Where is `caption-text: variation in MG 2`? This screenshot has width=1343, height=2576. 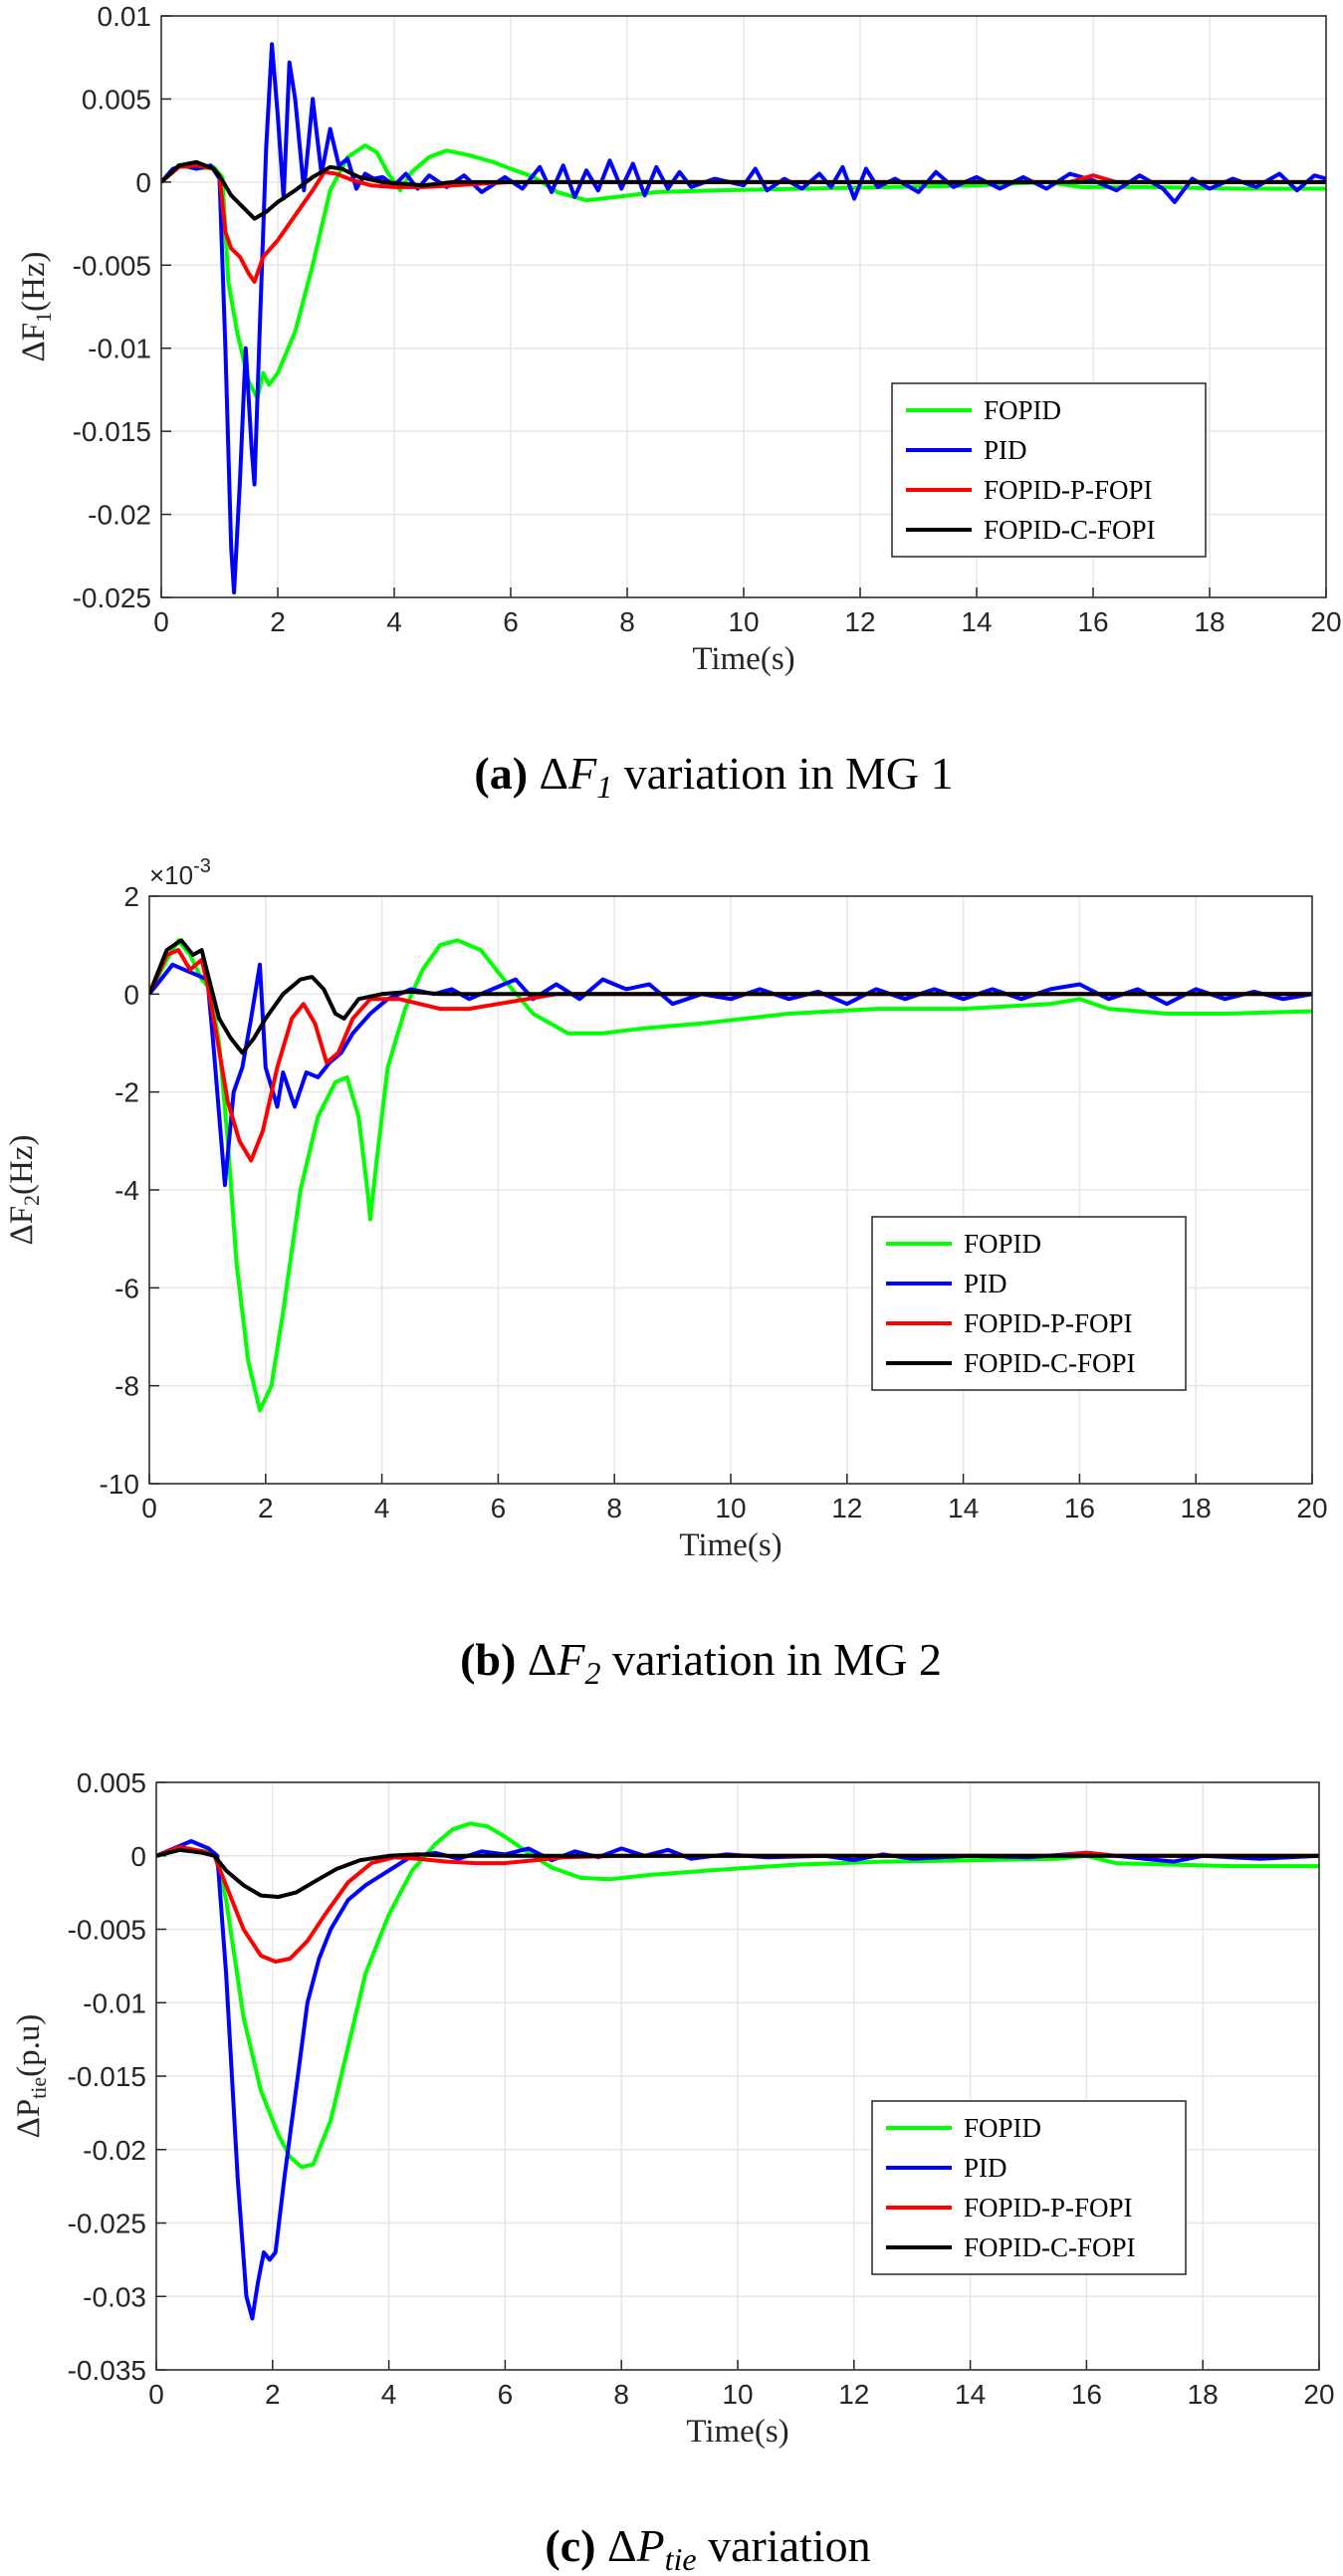 caption-text: variation in MG 2 is located at coordinates (771, 1659).